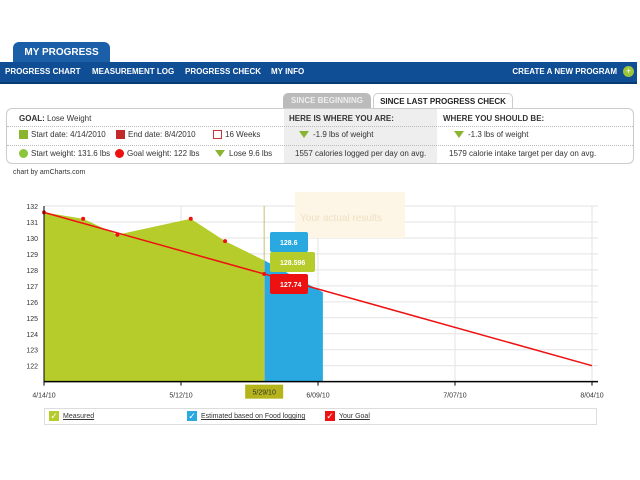 The width and height of the screenshot is (640, 480). Describe the element at coordinates (288, 71) in the screenshot. I see `nav-my-info: MY INFO` at that location.